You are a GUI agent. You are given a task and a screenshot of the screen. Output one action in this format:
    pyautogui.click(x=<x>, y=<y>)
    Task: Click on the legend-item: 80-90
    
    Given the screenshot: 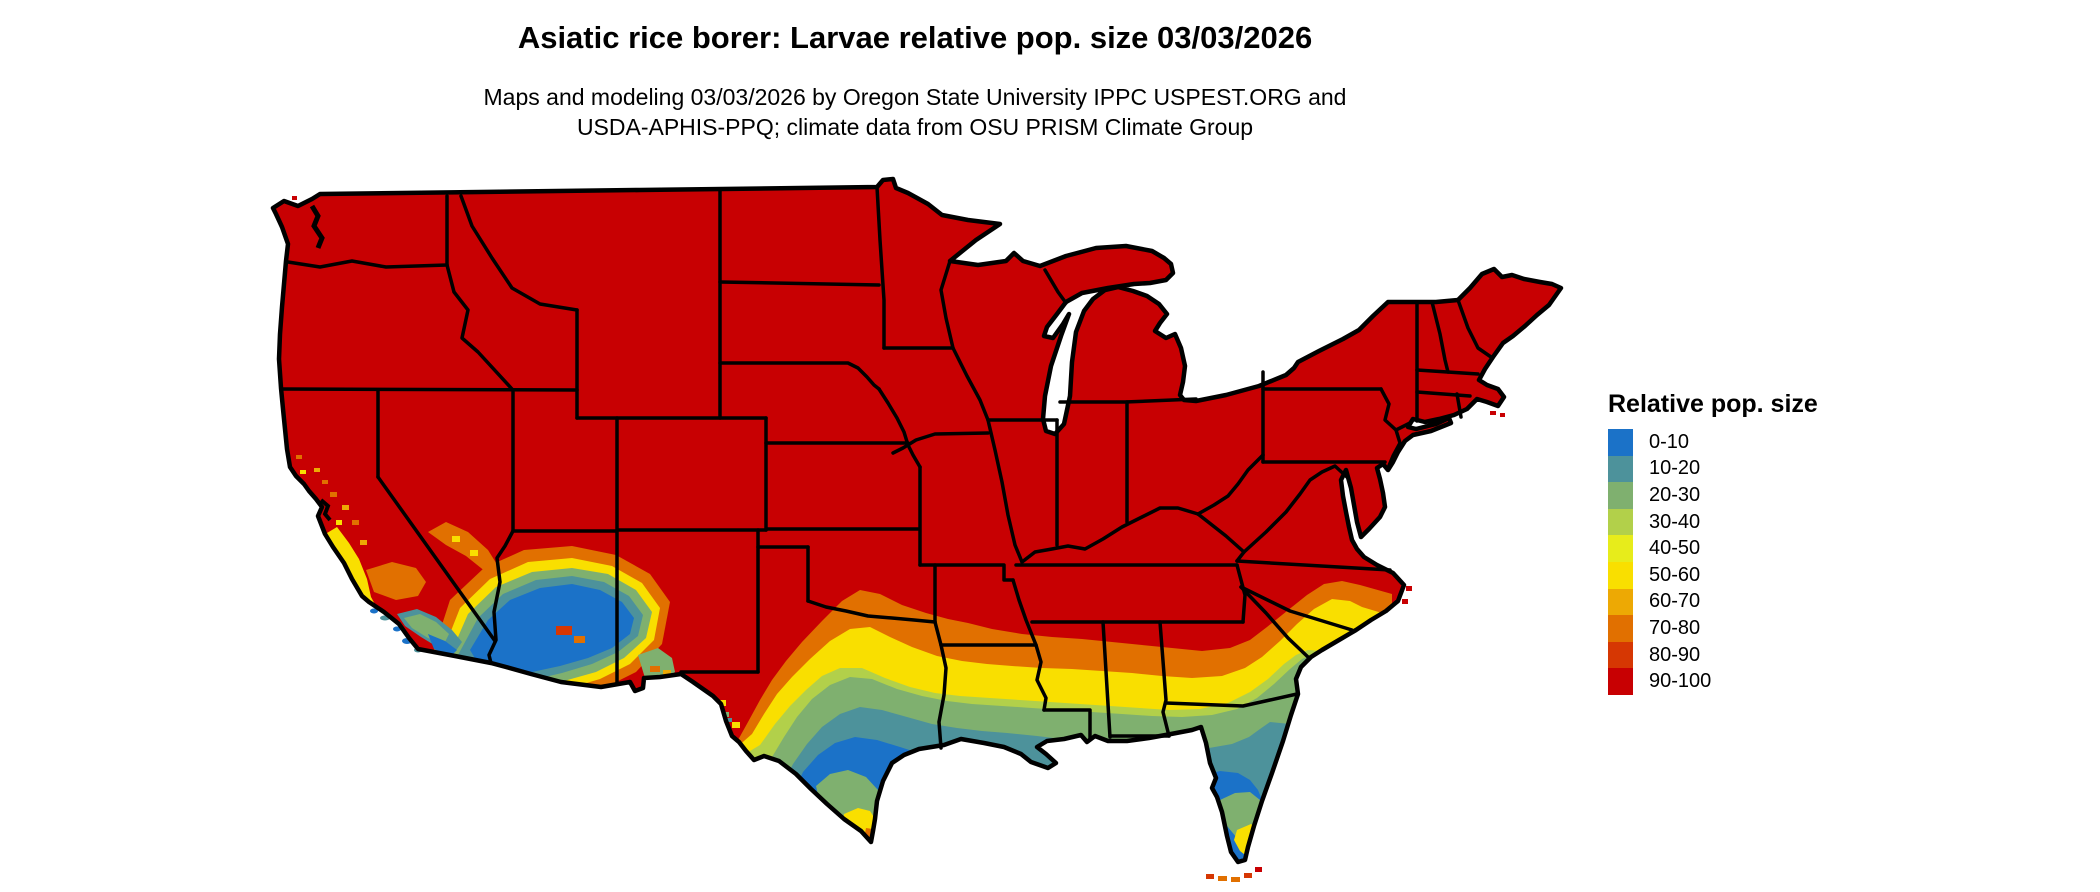 What is the action you would take?
    pyautogui.click(x=1713, y=655)
    